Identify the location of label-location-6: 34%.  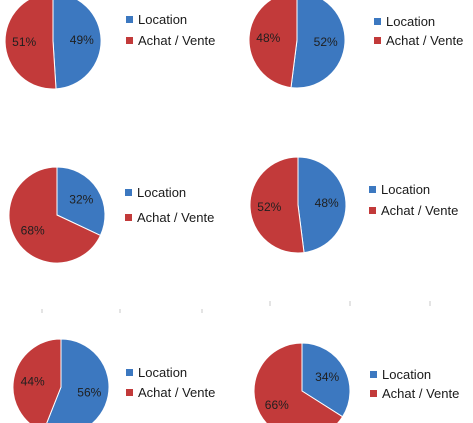
(327, 377).